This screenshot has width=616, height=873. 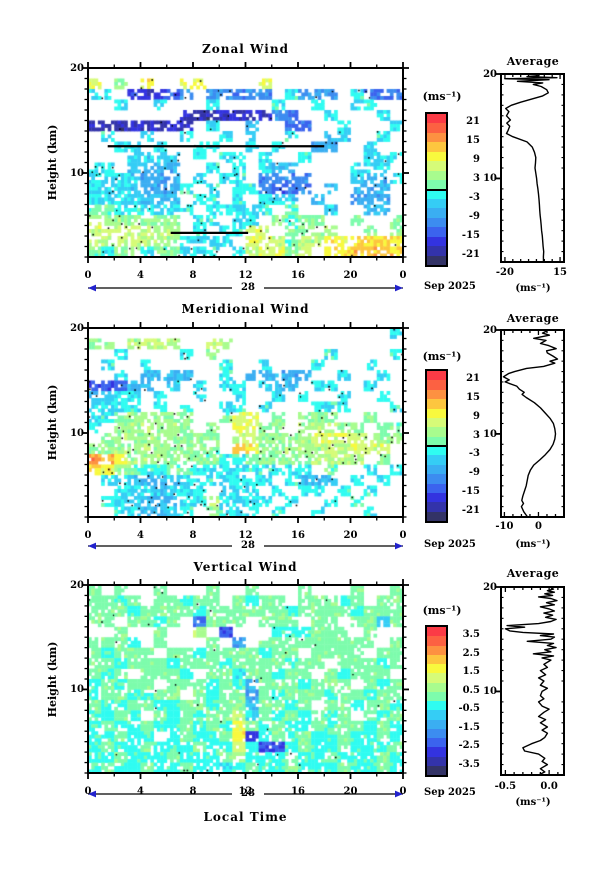 What do you see at coordinates (560, 272) in the screenshot?
I see `average-x-tick-label: 15` at bounding box center [560, 272].